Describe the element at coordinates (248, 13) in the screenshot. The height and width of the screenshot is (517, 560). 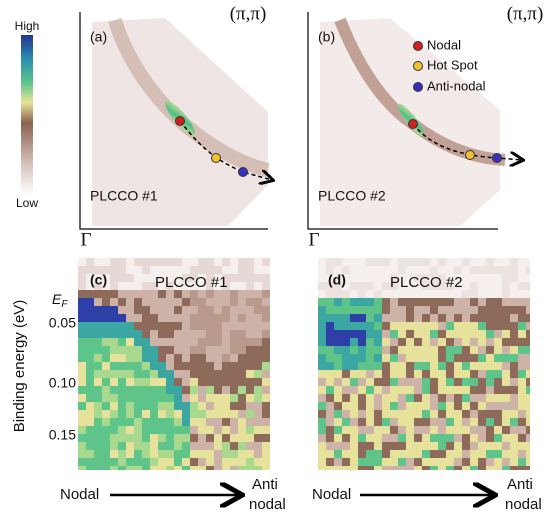
I see `corner-label: (π,π)` at that location.